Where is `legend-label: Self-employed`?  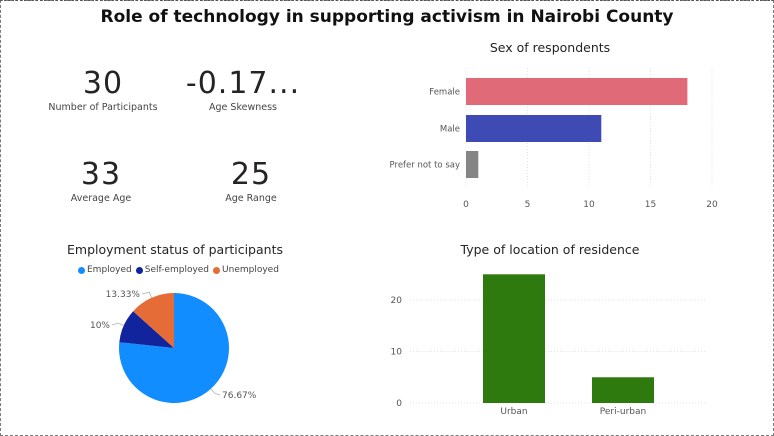
legend-label: Self-employed is located at coordinates (177, 270).